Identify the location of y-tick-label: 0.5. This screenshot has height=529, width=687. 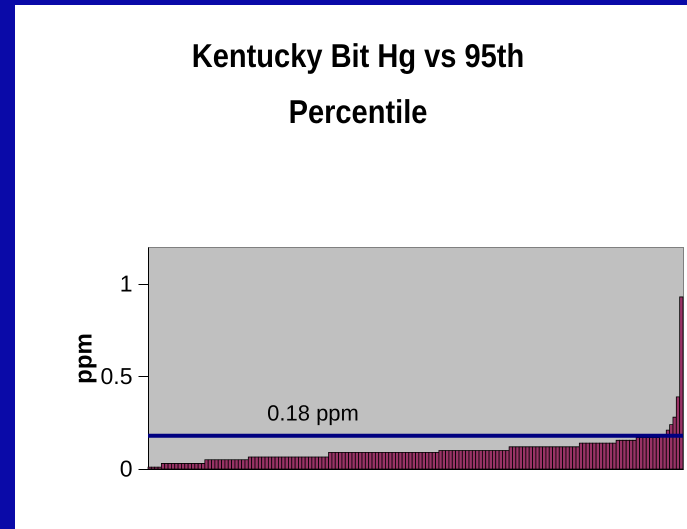
(116, 376).